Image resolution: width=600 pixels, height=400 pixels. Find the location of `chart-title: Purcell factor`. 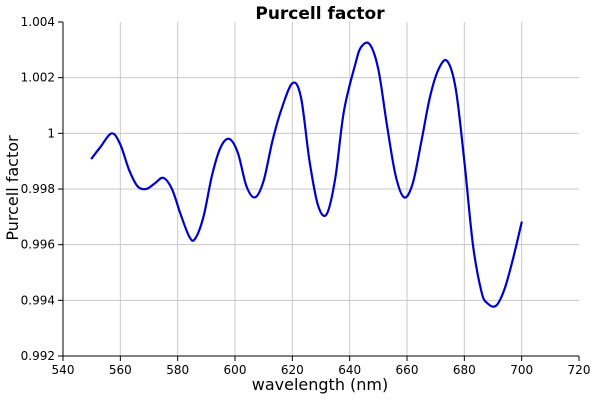

chart-title: Purcell factor is located at coordinates (320, 14).